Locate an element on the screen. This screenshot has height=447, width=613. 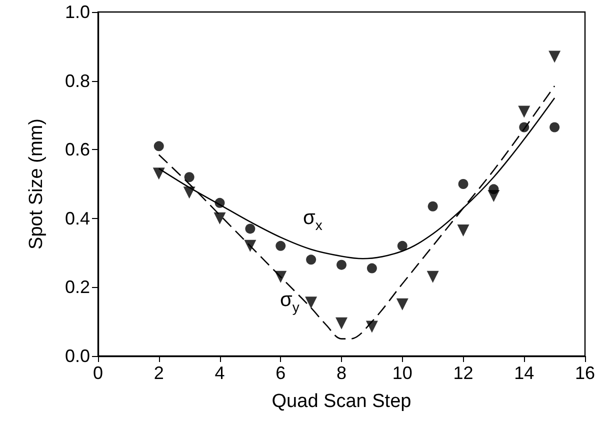
y-axis-title: Spot Size (mm) is located at coordinates (36, 184).